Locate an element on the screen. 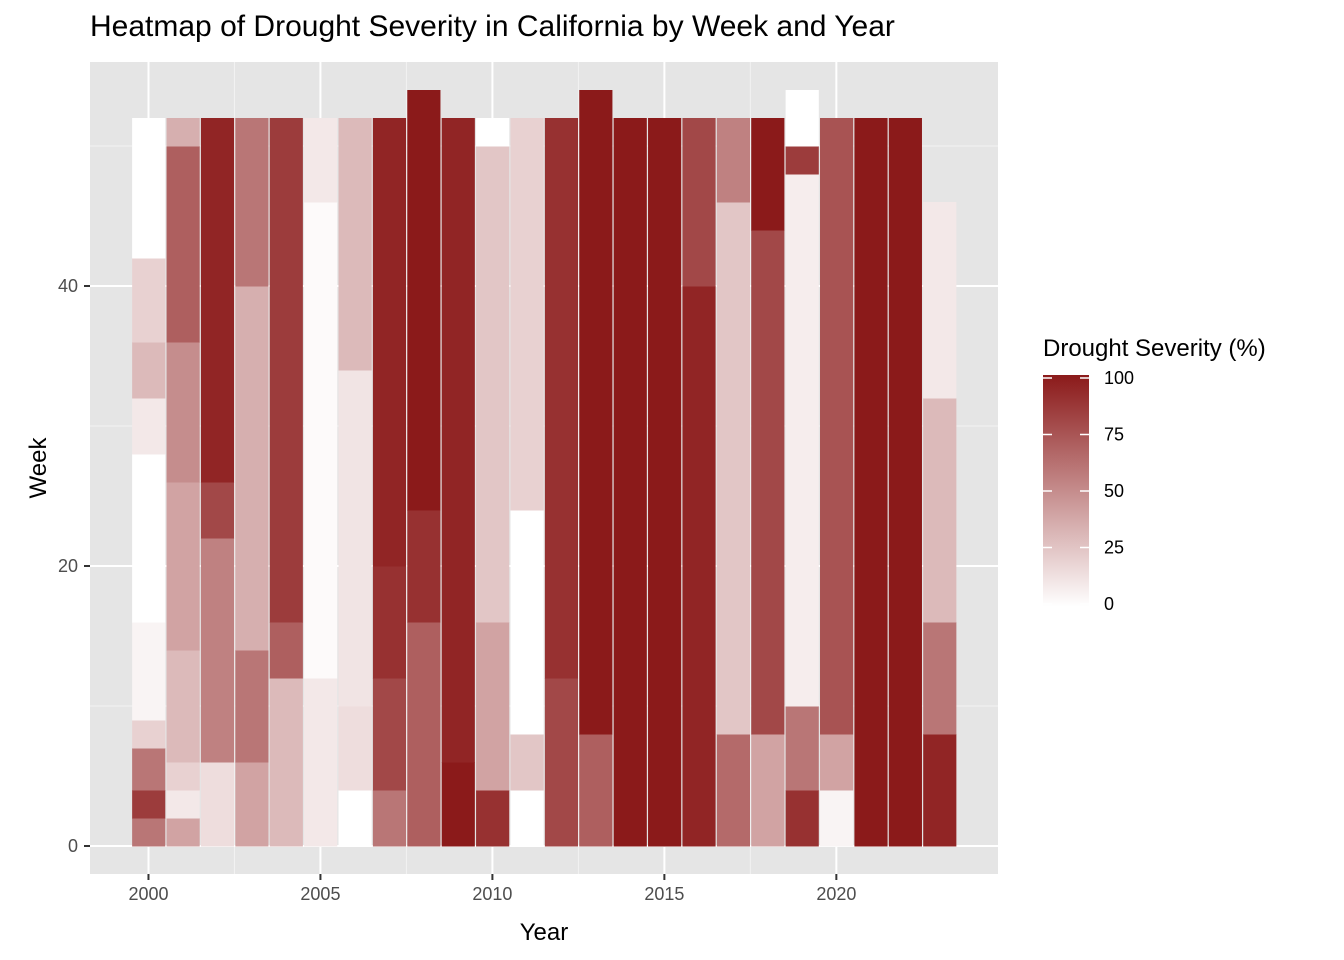  legend-ticks: 0 25 50 75 100 is located at coordinates (1088, 491).